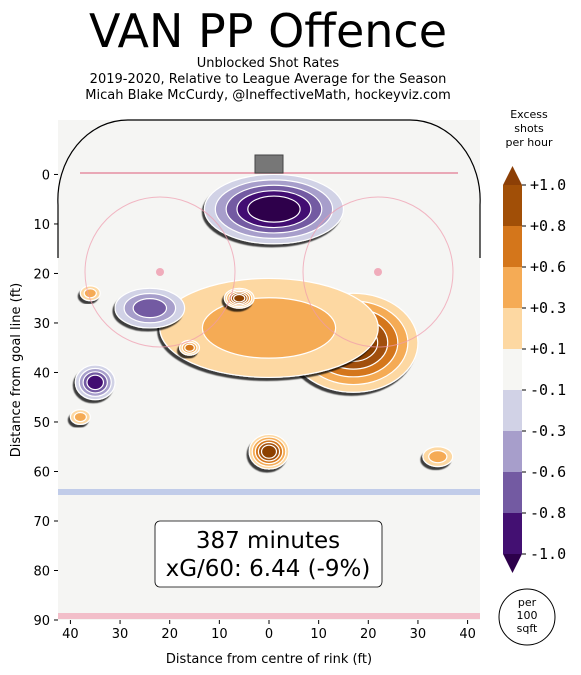 The image size is (581, 675). What do you see at coordinates (512, 175) in the screenshot?
I see `colorbar-top-arrow` at bounding box center [512, 175].